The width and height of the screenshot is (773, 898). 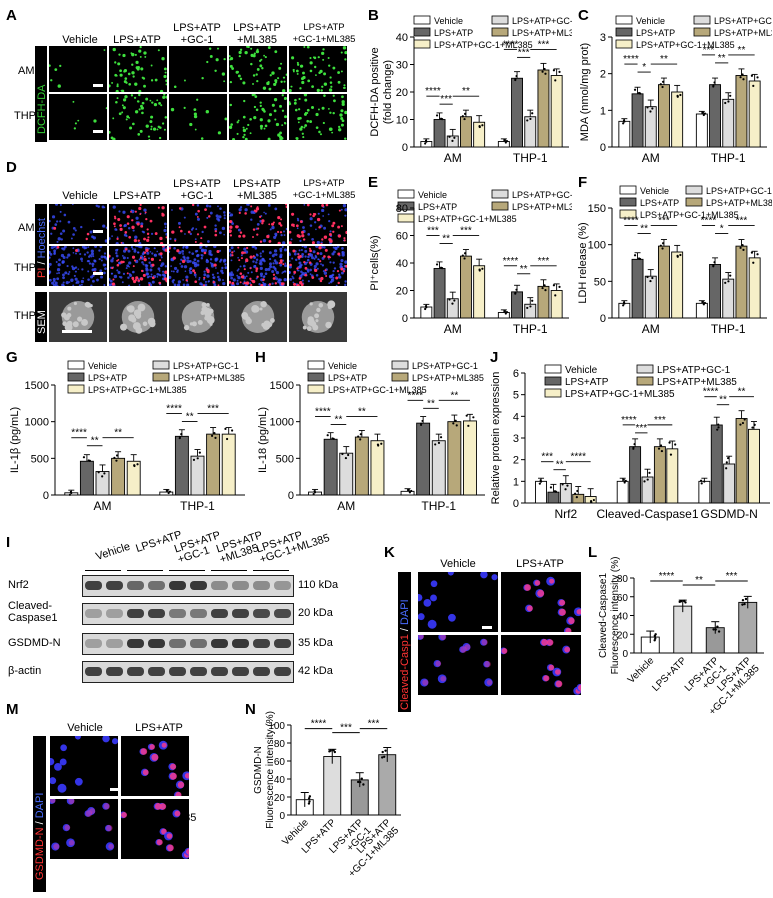 I want to click on y-tick-label: 60, so click(x=623, y=598).